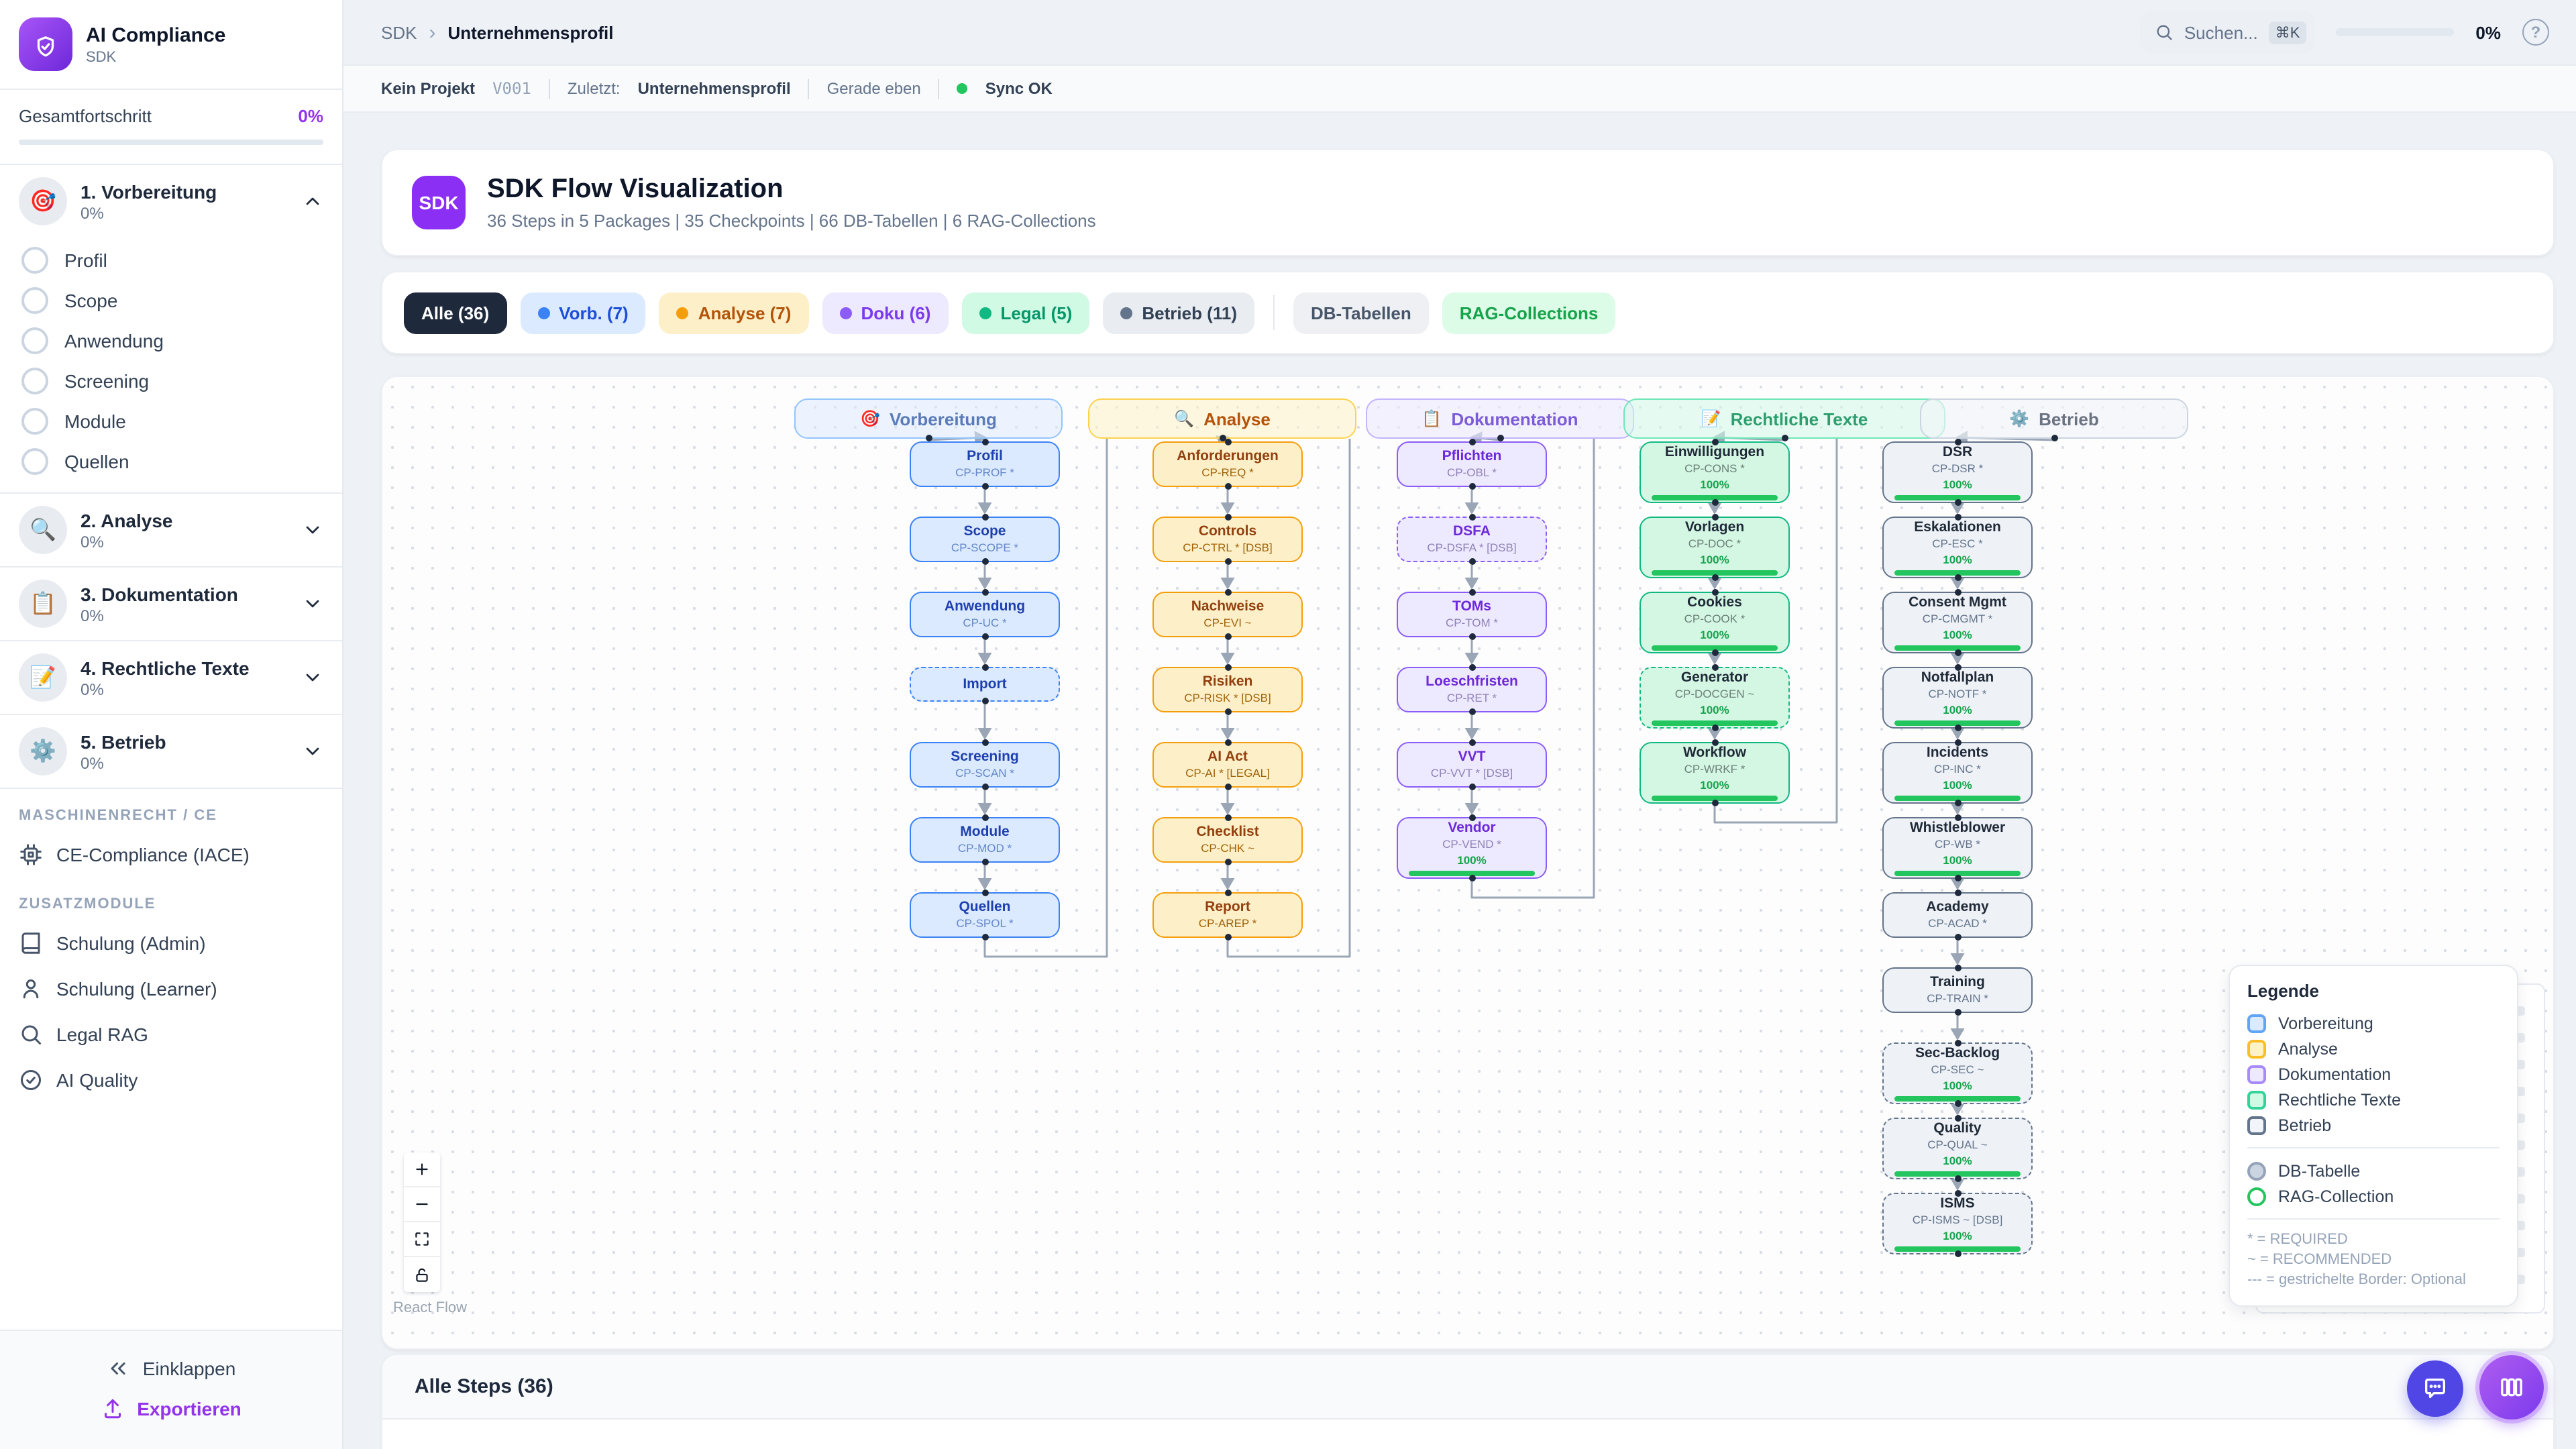 This screenshot has width=2576, height=1449. Describe the element at coordinates (171, 260) in the screenshot. I see `sidebar-item-profil: Profil` at that location.